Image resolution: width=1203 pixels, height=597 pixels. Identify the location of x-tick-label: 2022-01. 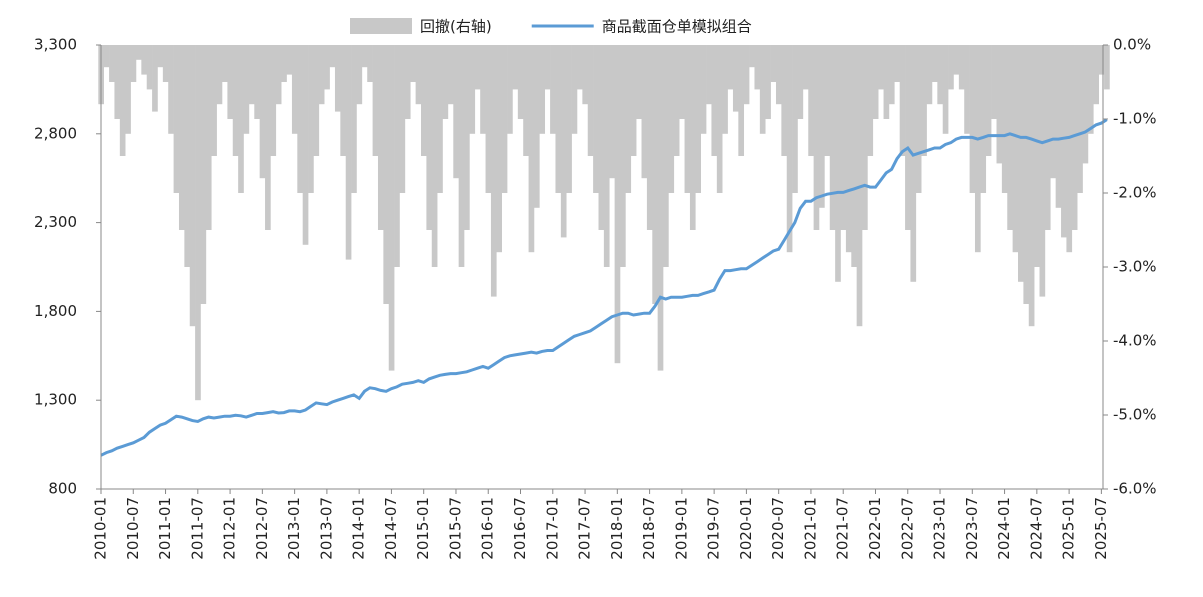
(875, 528).